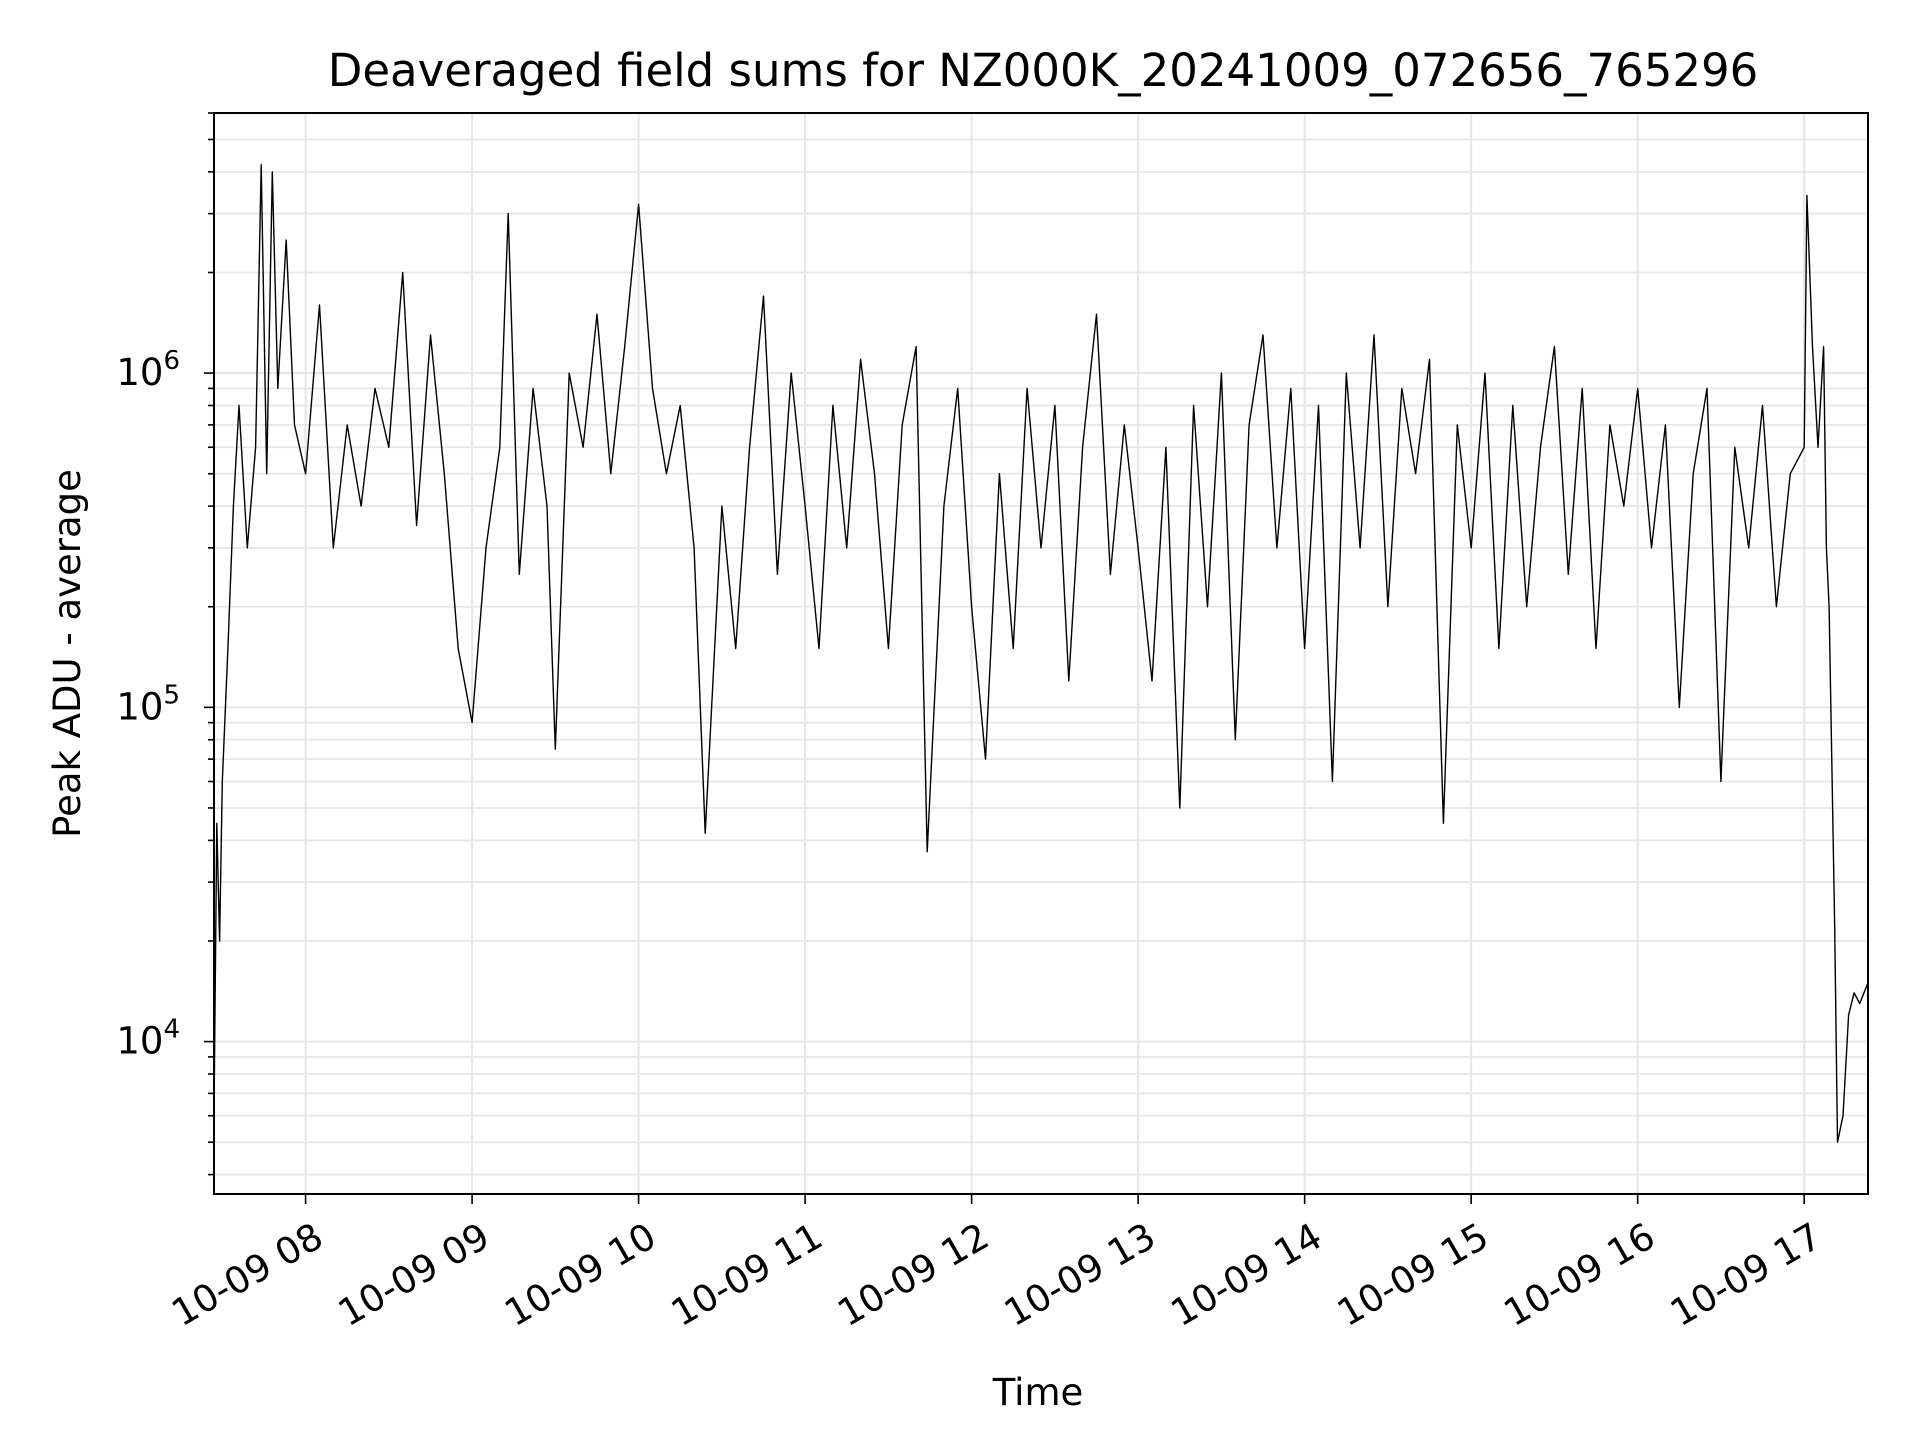 The height and width of the screenshot is (1440, 1920). Describe the element at coordinates (1038, 1392) in the screenshot. I see `x-axis-label: Time` at that location.